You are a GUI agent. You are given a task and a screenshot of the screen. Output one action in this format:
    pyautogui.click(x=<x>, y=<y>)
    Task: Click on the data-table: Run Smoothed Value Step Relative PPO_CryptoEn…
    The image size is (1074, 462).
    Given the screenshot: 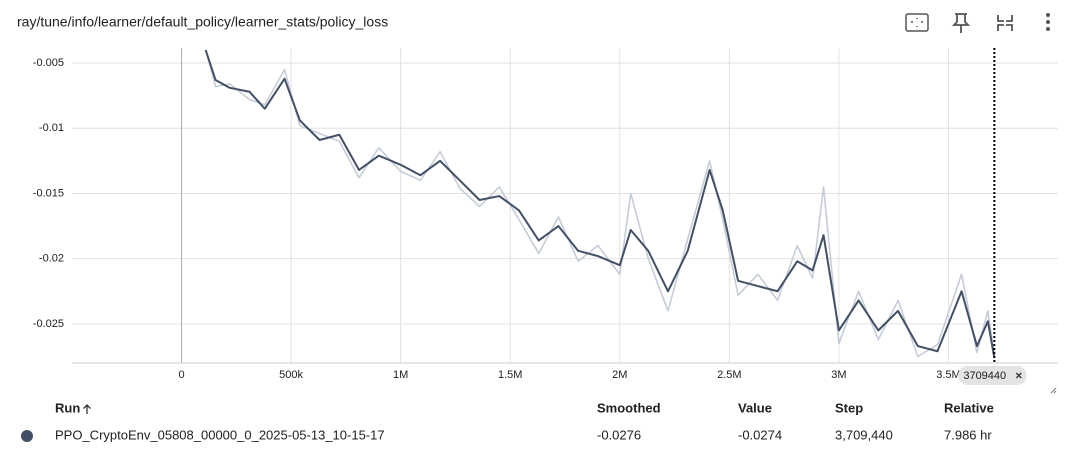 What is the action you would take?
    pyautogui.click(x=507, y=421)
    